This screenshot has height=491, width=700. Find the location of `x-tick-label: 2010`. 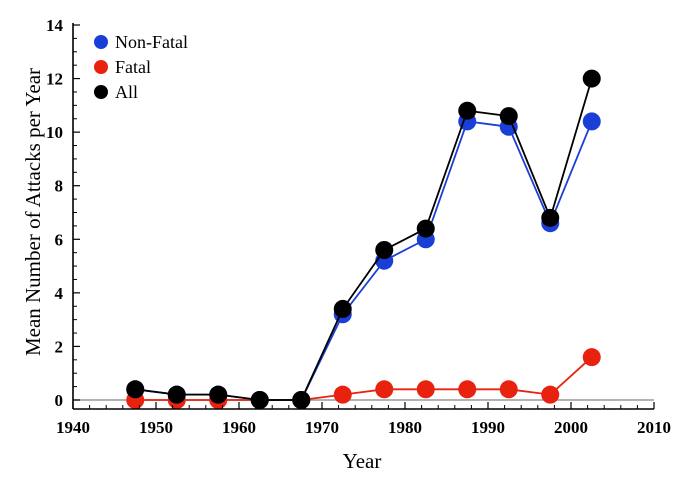

x-tick-label: 2010 is located at coordinates (654, 427).